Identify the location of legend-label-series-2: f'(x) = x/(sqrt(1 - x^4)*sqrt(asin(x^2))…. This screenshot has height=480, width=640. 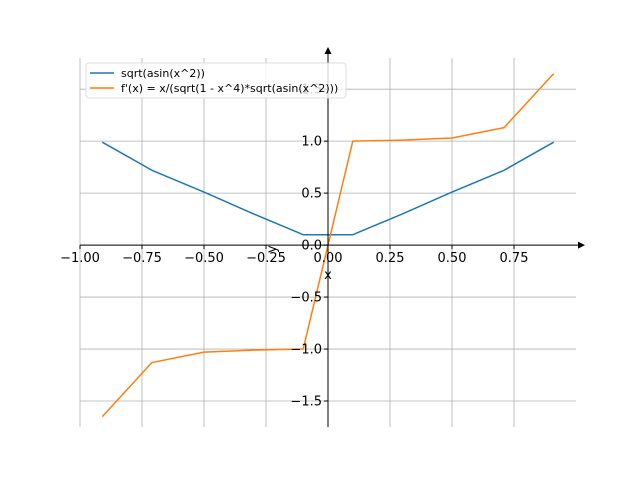
(229, 88).